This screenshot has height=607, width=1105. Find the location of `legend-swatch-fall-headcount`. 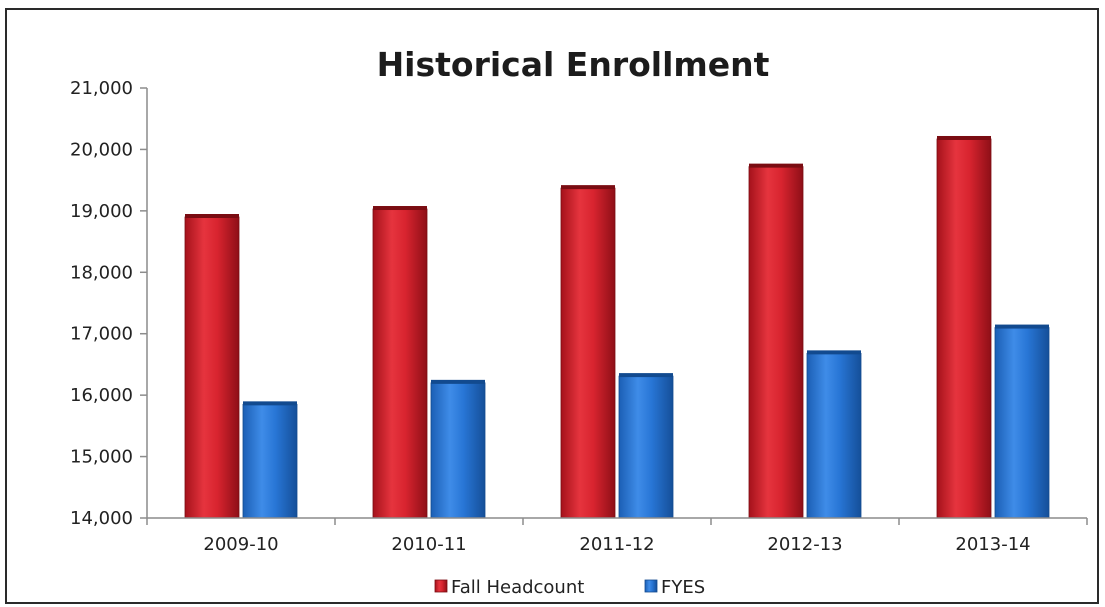

legend-swatch-fall-headcount is located at coordinates (441, 586).